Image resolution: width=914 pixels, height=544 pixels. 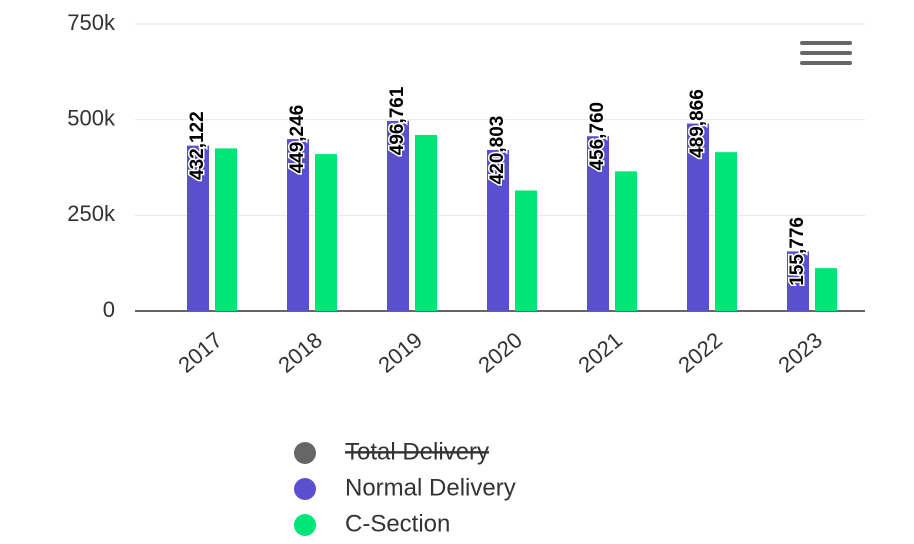 I want to click on y-tick-label: 250k, so click(x=91, y=213).